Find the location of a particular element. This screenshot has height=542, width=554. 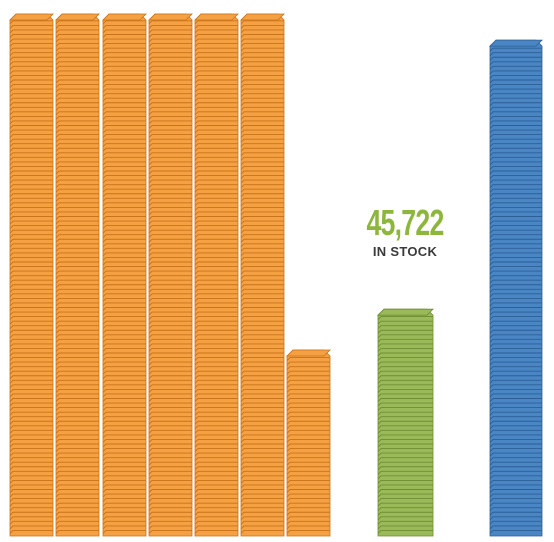

stock-annotation: 45,722 IN STOCK is located at coordinates (405, 232).